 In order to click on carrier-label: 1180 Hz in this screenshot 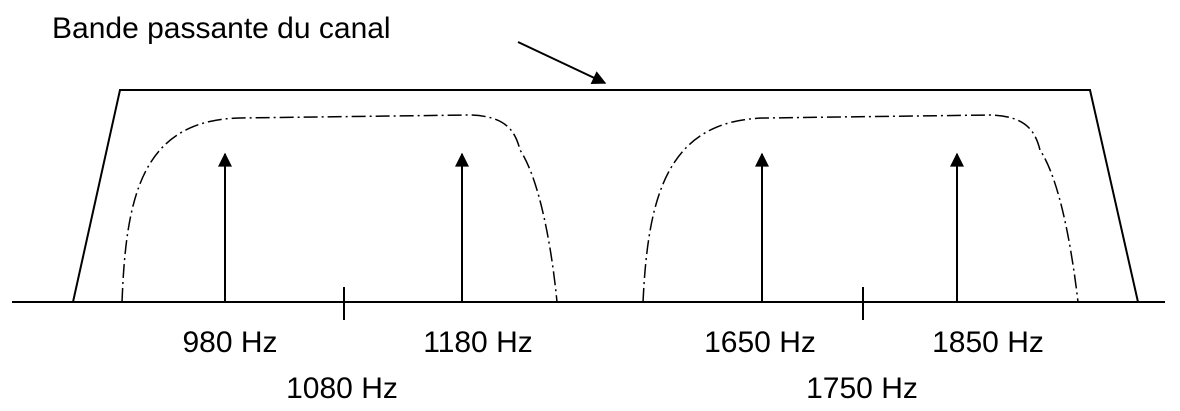, I will do `click(478, 342)`.